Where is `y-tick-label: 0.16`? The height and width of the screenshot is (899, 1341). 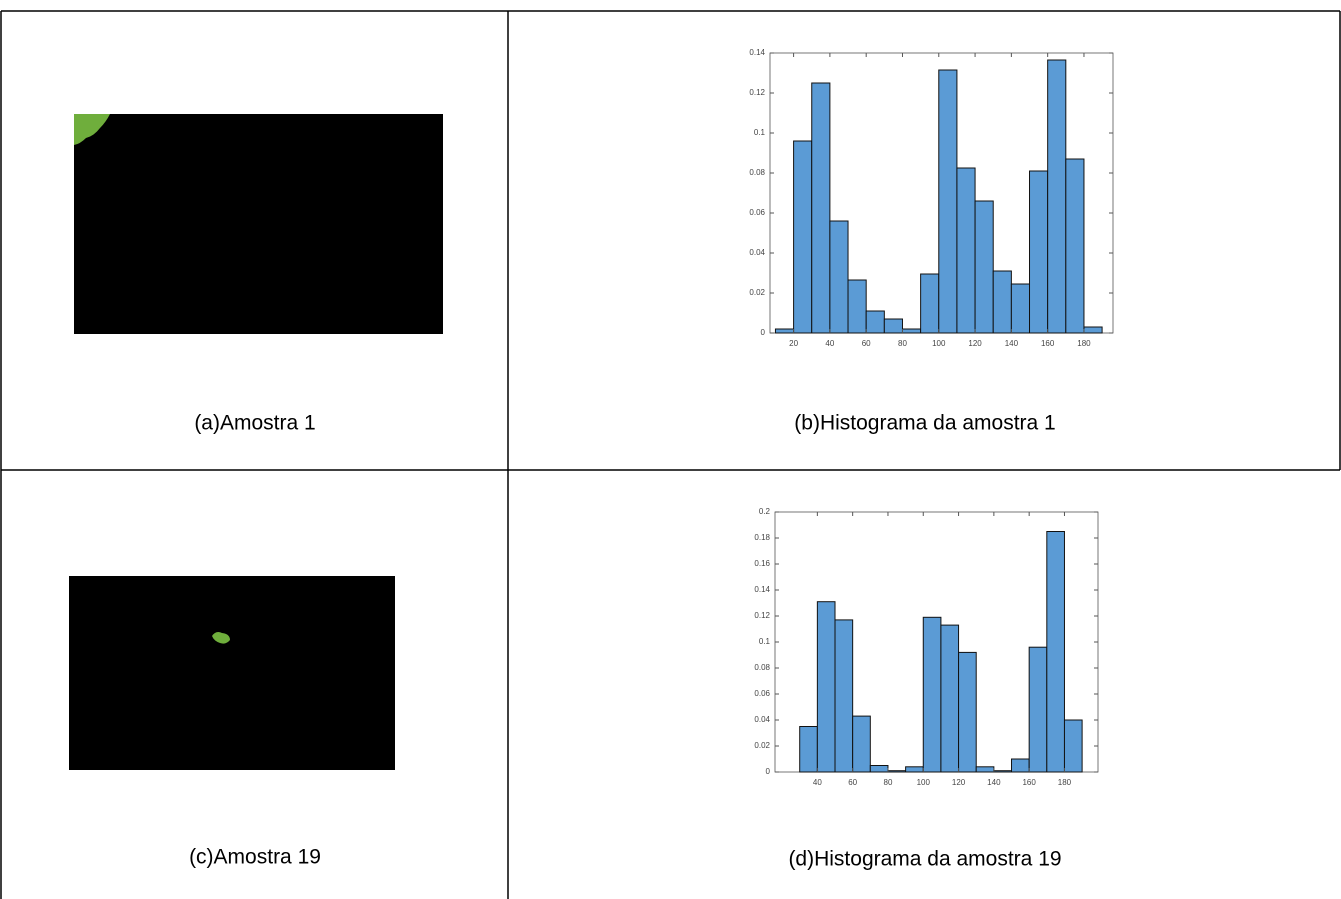
y-tick-label: 0.16 is located at coordinates (762, 563).